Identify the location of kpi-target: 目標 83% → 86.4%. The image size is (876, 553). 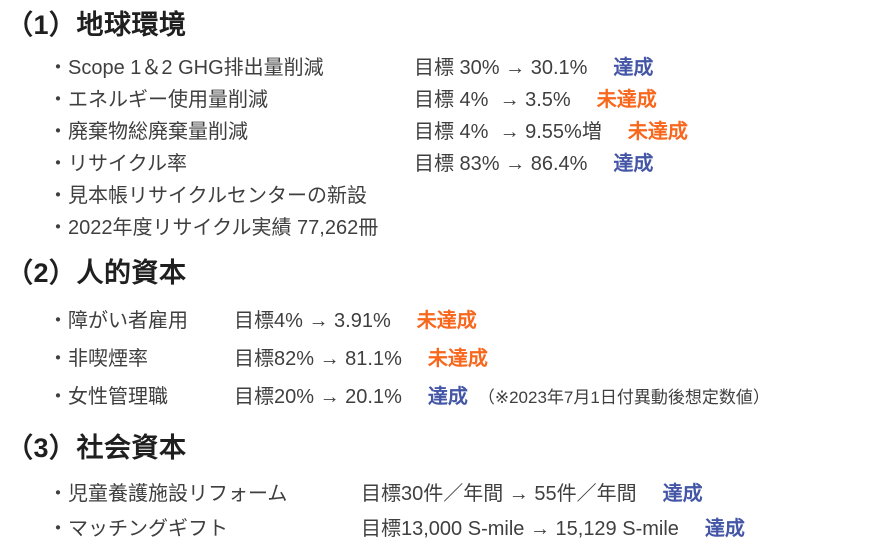
(501, 164).